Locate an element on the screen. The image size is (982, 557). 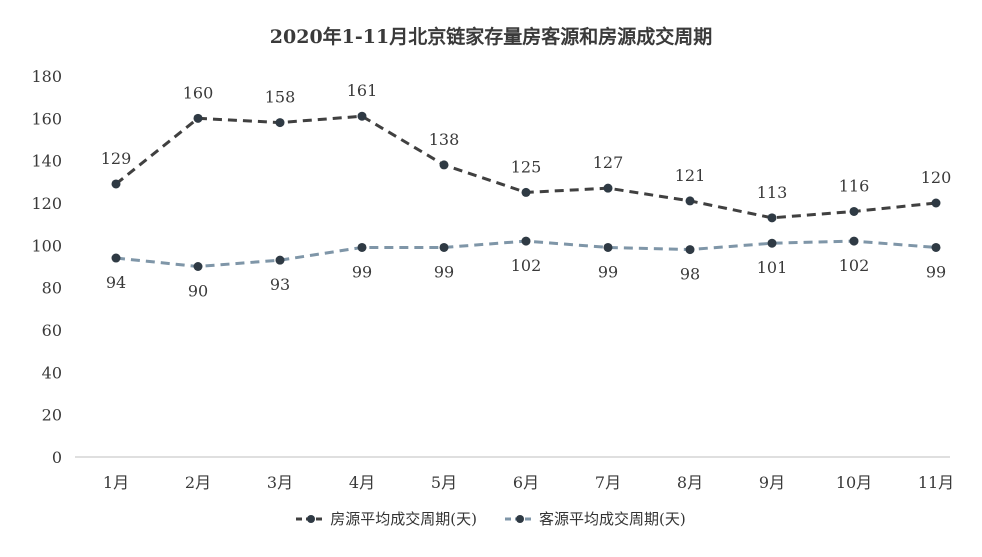
legend: 房源平均成交周期(天) 客源平均成交周期(天) is located at coordinates (491, 518).